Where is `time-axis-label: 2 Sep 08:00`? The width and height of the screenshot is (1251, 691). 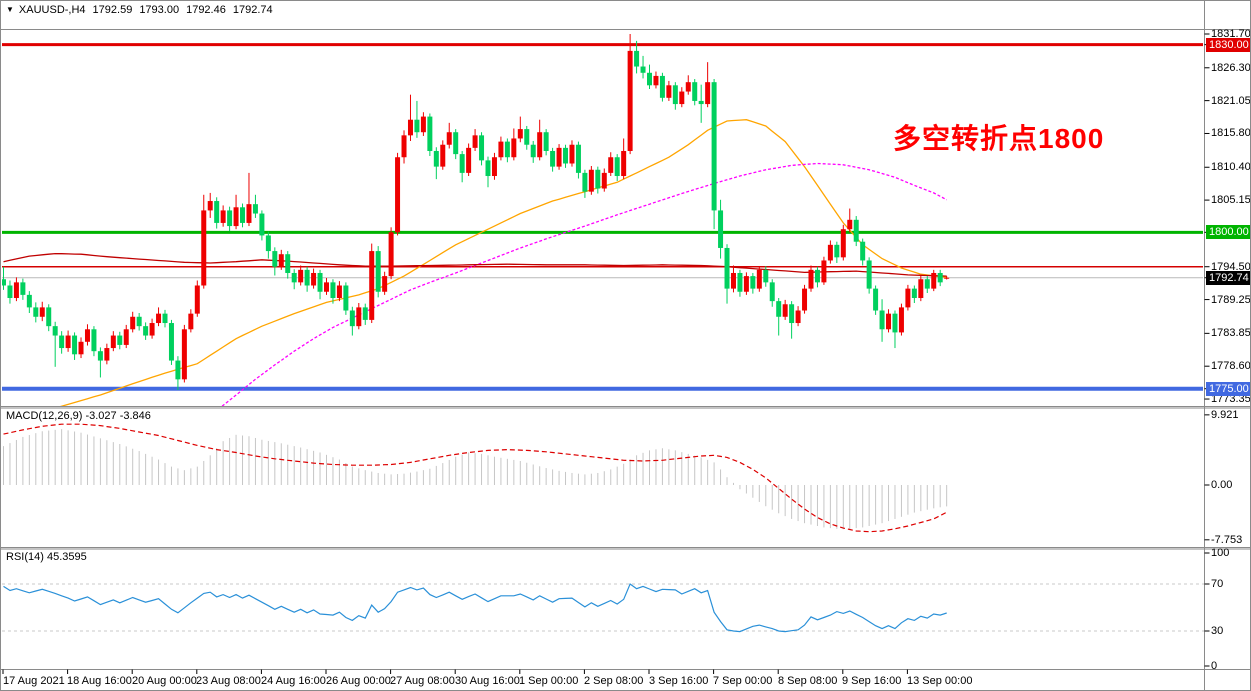
time-axis-label: 2 Sep 08:00 is located at coordinates (614, 681).